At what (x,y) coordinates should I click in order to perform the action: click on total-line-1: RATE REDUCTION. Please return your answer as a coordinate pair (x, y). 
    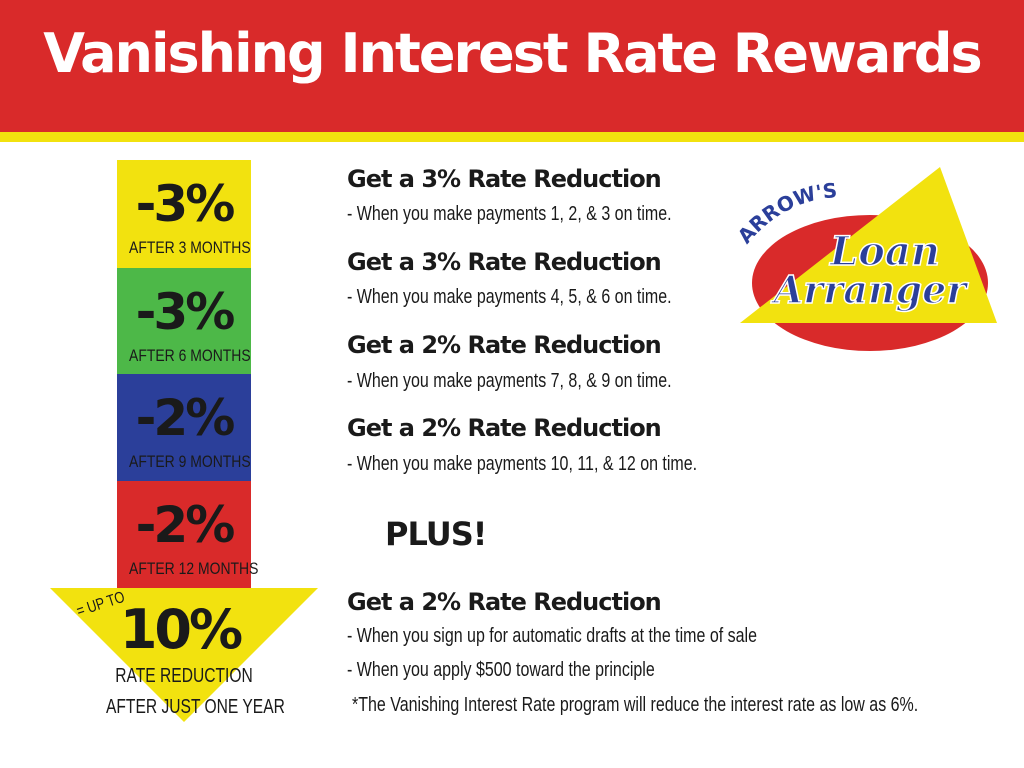
    Looking at the image, I should click on (184, 676).